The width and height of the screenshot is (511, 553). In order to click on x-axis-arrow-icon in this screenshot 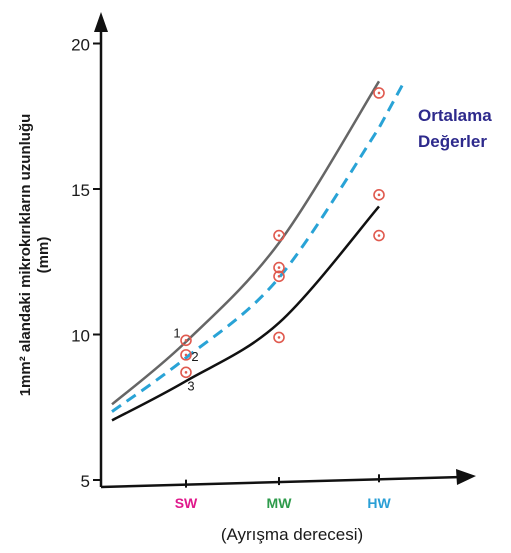, I will do `click(466, 477)`.